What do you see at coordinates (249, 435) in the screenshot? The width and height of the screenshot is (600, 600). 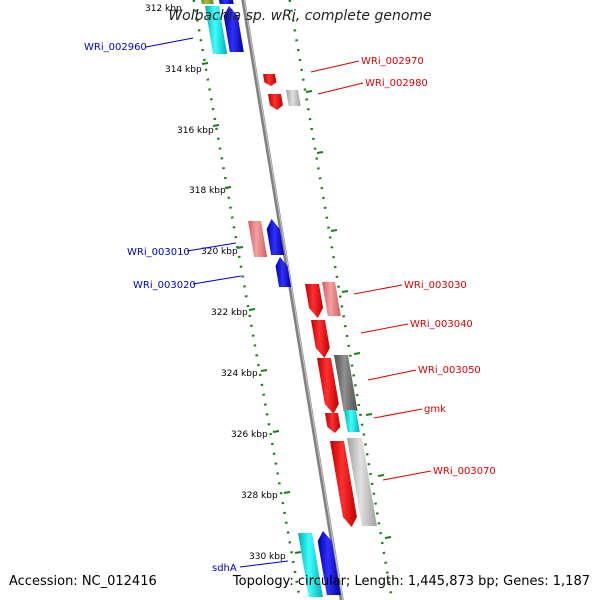 I see `scale-label: 326 kbp` at bounding box center [249, 435].